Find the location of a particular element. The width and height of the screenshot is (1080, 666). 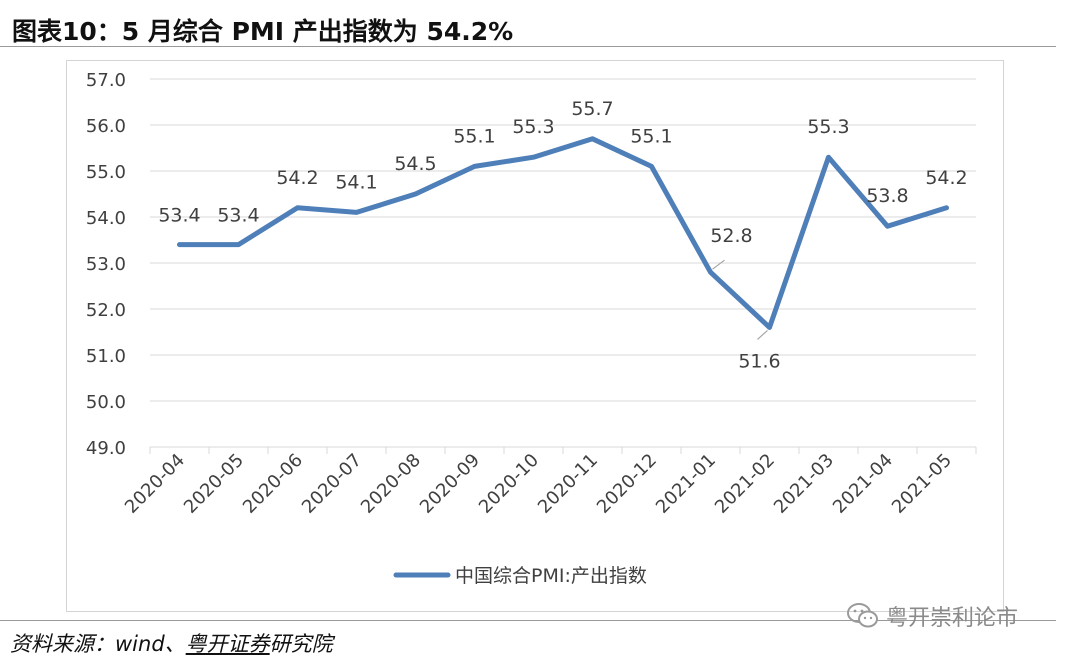

y-tick-label: 51.0 is located at coordinates (106, 356).